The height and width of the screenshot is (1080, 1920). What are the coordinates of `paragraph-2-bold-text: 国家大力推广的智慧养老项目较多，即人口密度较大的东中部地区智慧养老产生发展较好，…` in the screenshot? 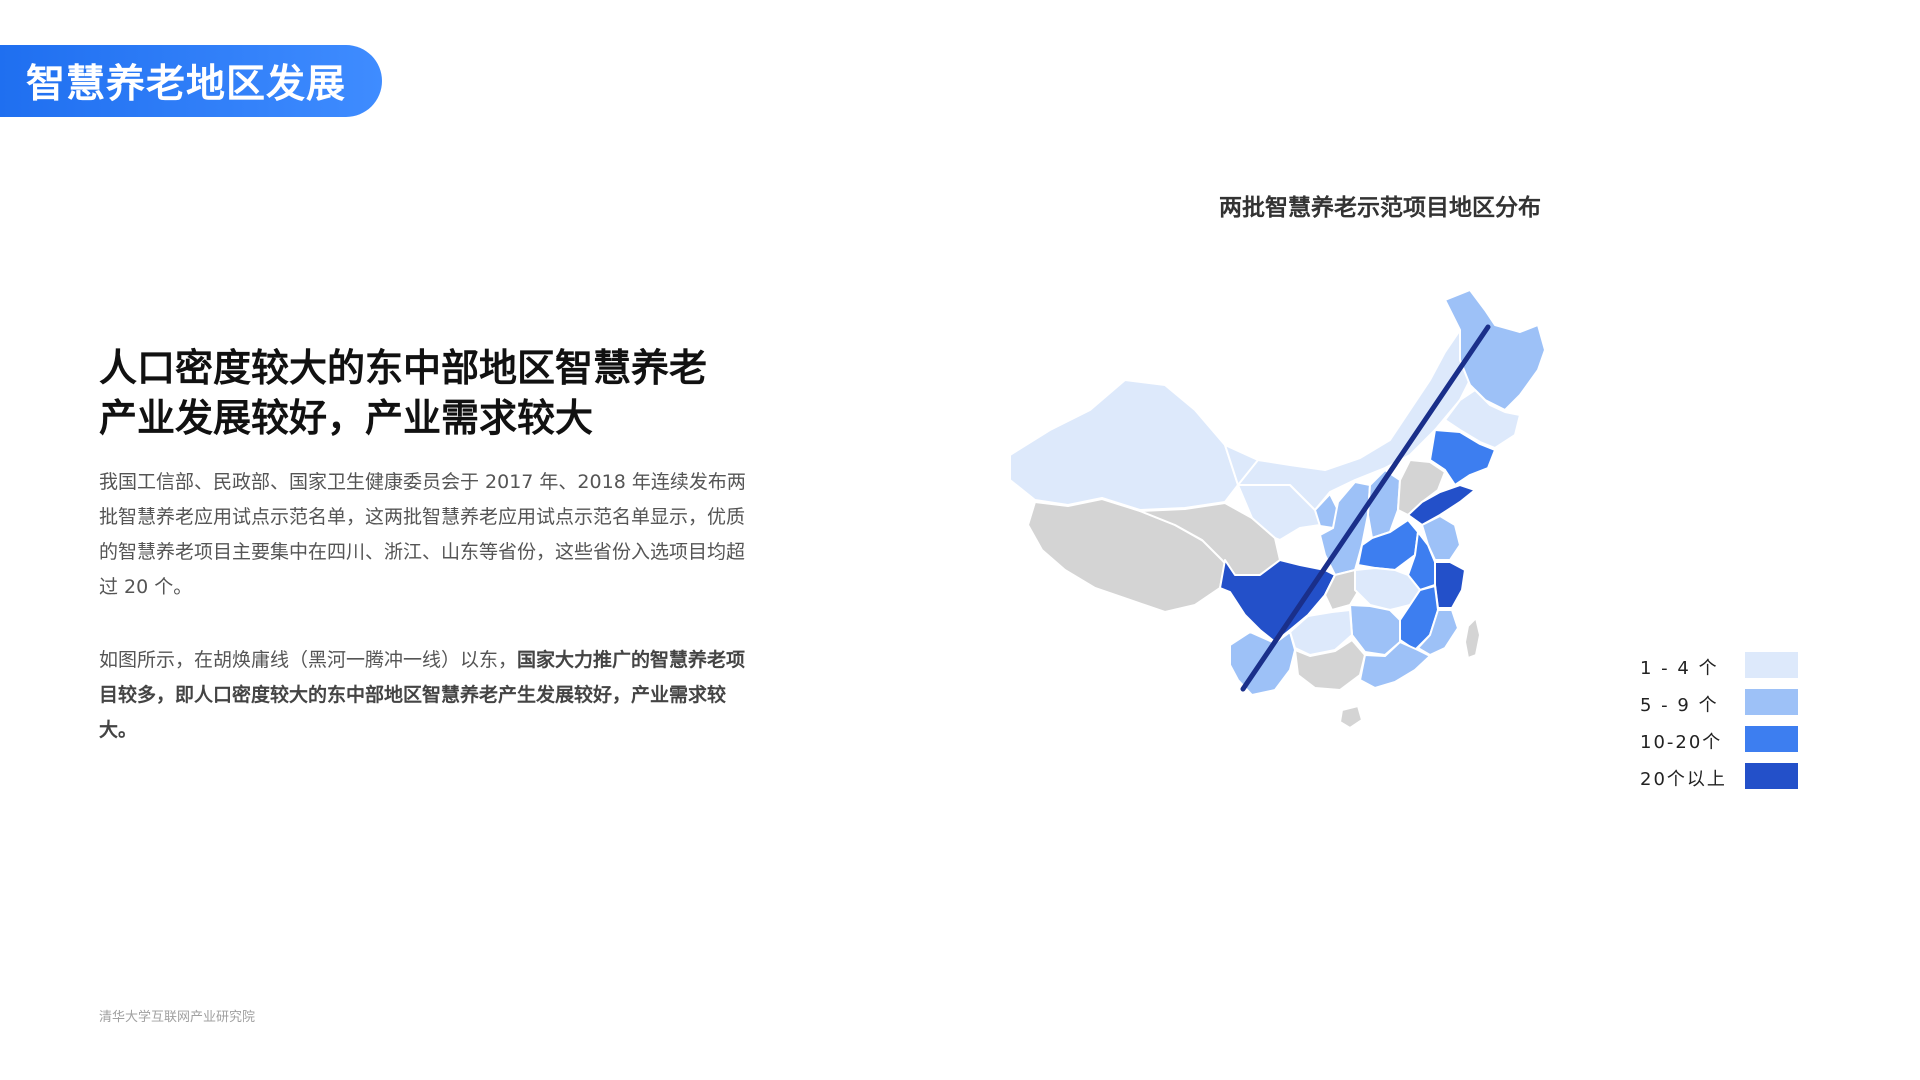 It's located at (422, 695).